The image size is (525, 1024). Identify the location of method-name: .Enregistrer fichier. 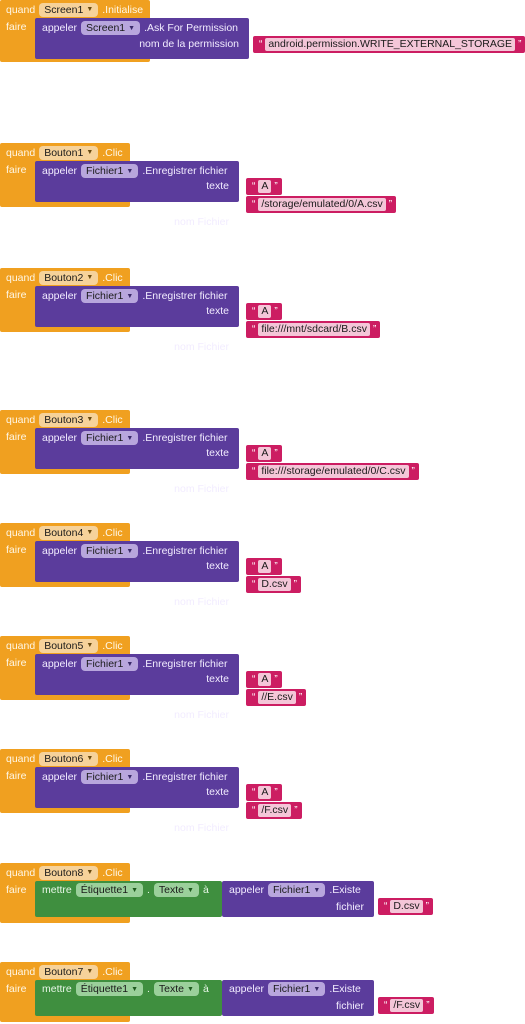
(185, 296).